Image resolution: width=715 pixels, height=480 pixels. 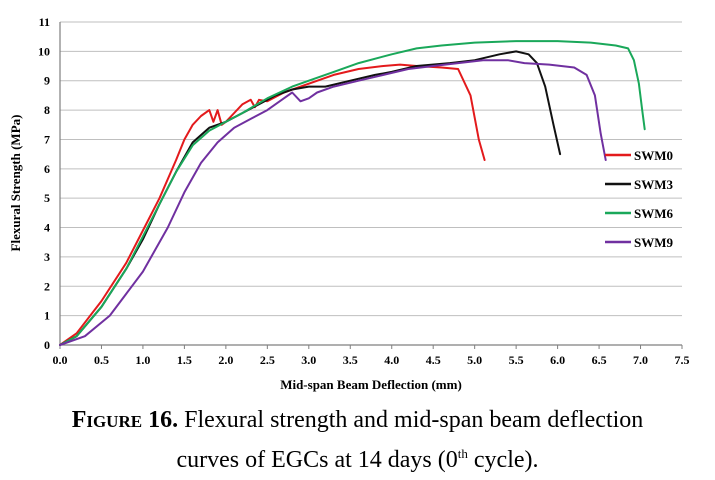 I want to click on x-tick-label: 6.0, so click(x=557, y=360).